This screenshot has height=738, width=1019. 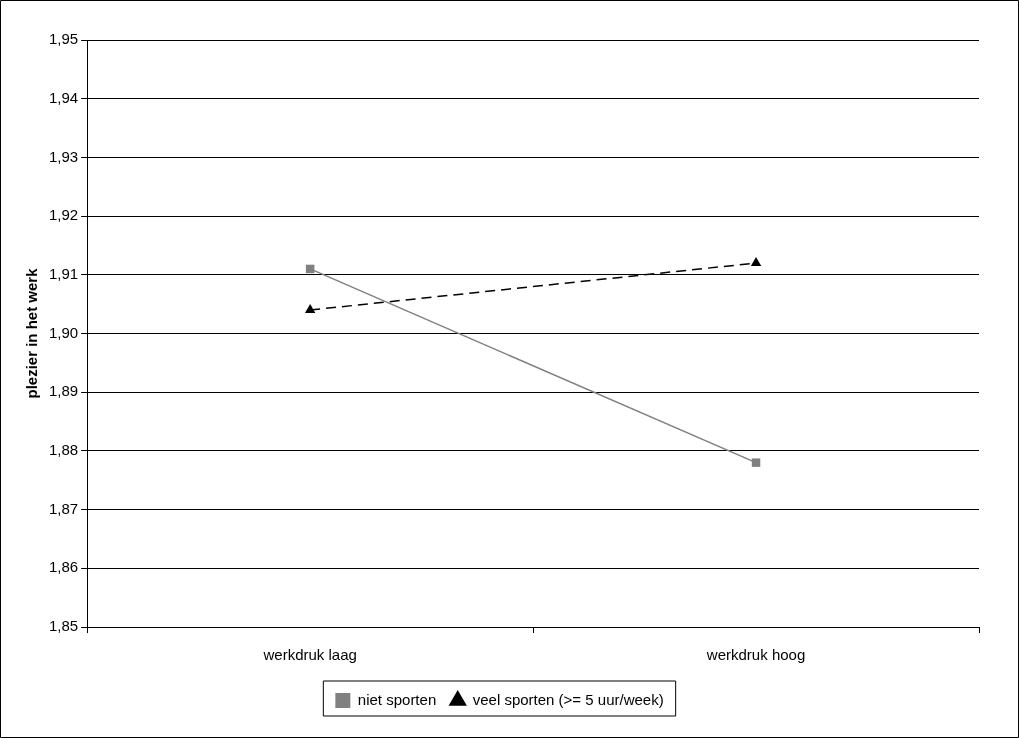 I want to click on y-tick-label: 1,93, so click(x=63, y=156).